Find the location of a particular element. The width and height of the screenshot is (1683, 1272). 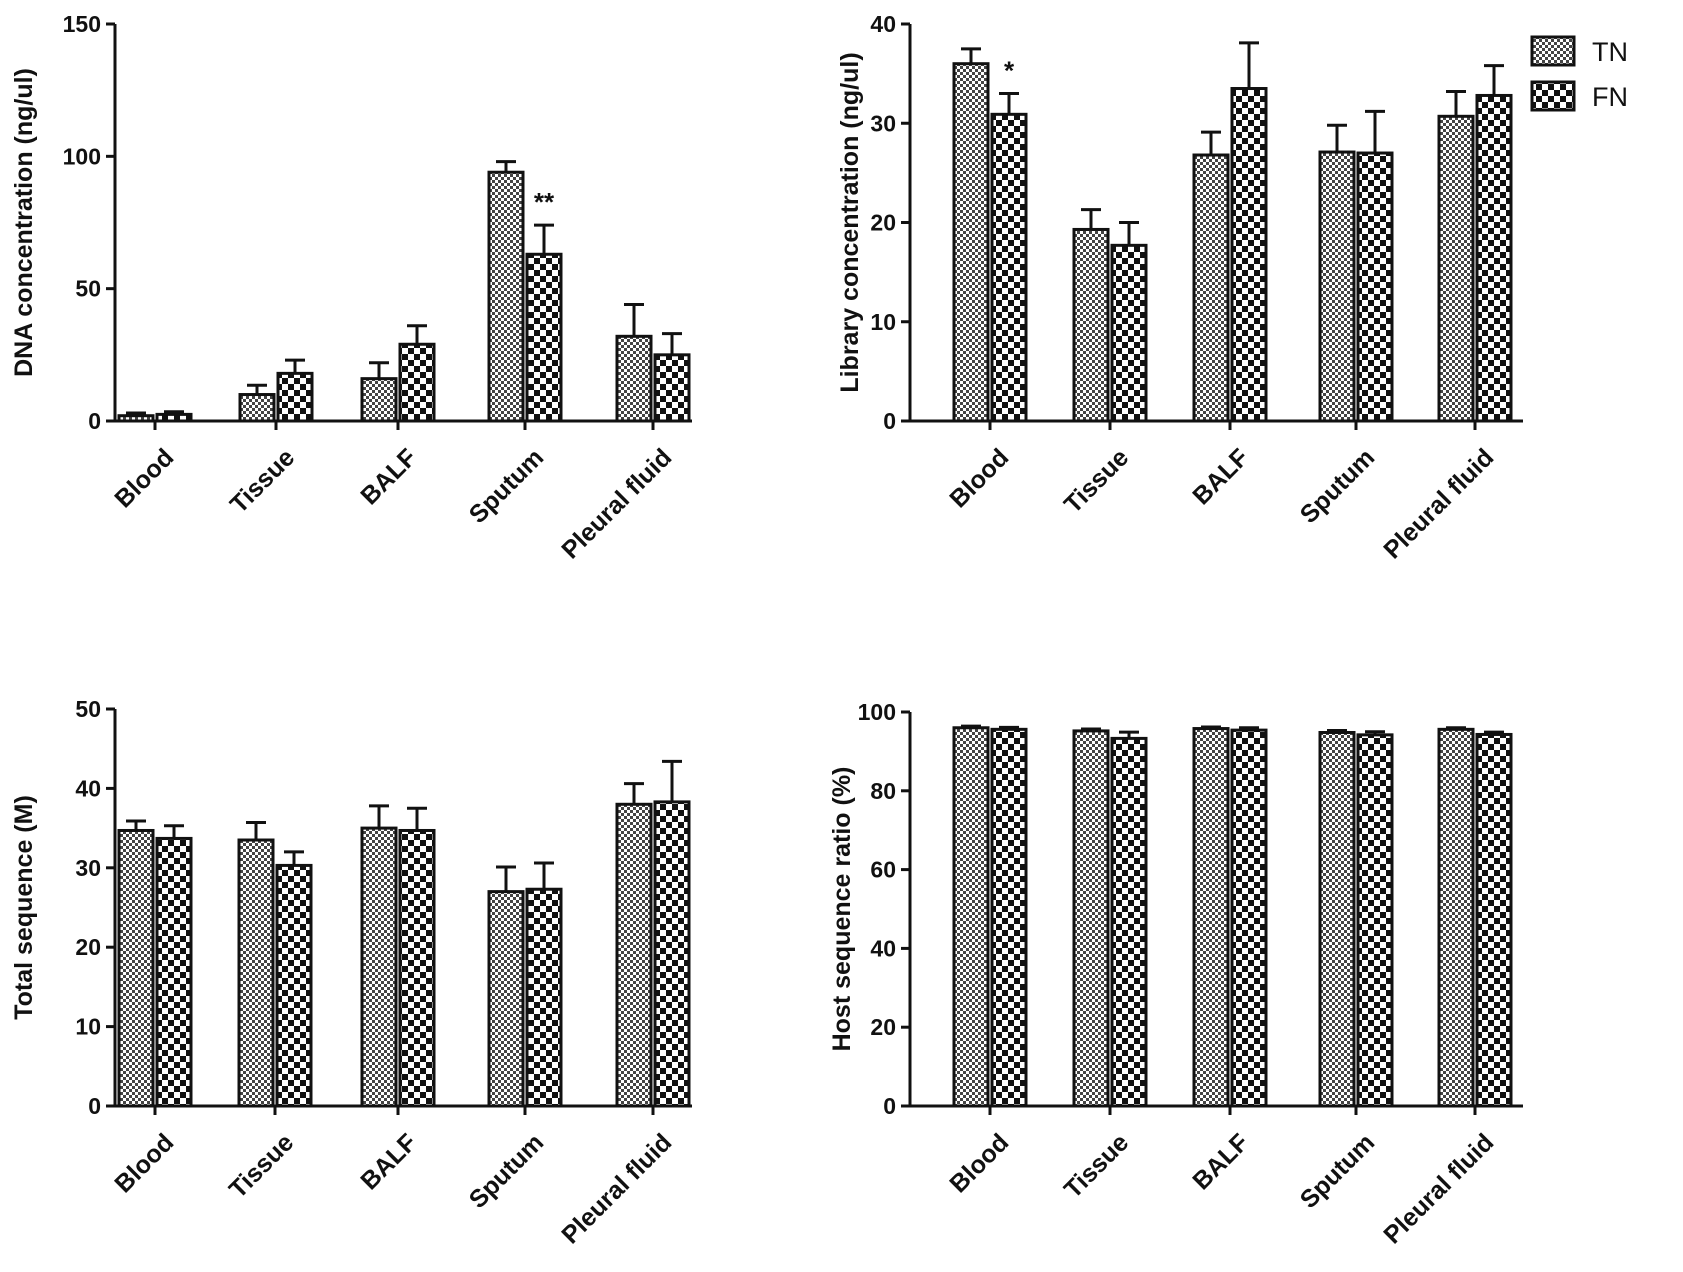

y-axis-title: Total sequence (M) is located at coordinates (24, 907).